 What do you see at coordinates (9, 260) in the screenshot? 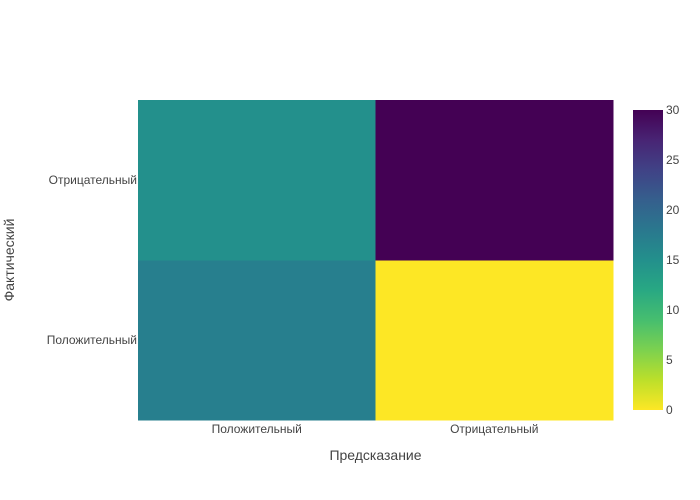
I see `y-axis-title: Фактический` at bounding box center [9, 260].